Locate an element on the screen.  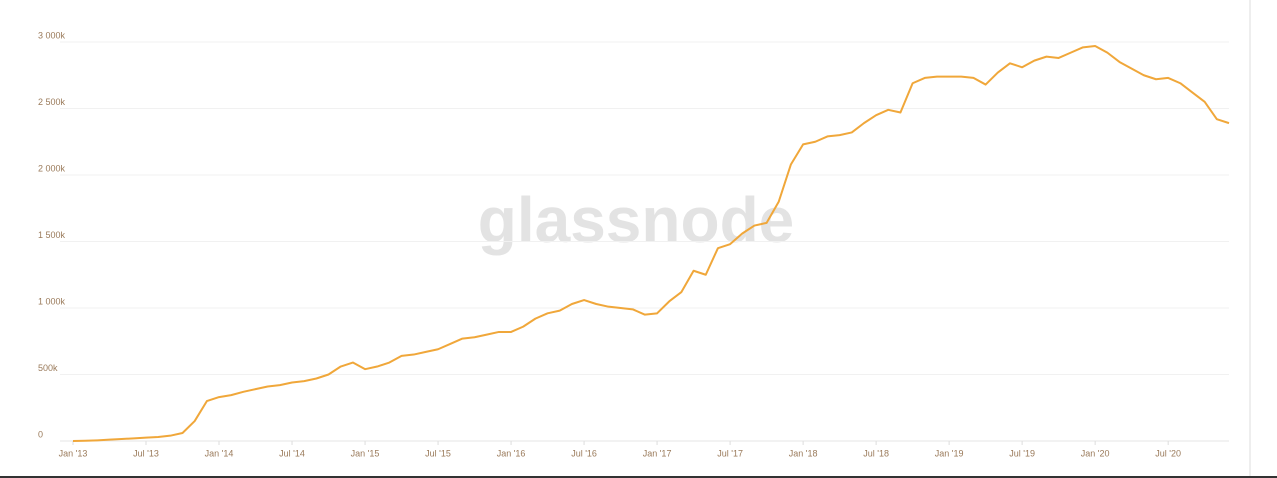
x-tick-label: Jul '19 is located at coordinates (1022, 453).